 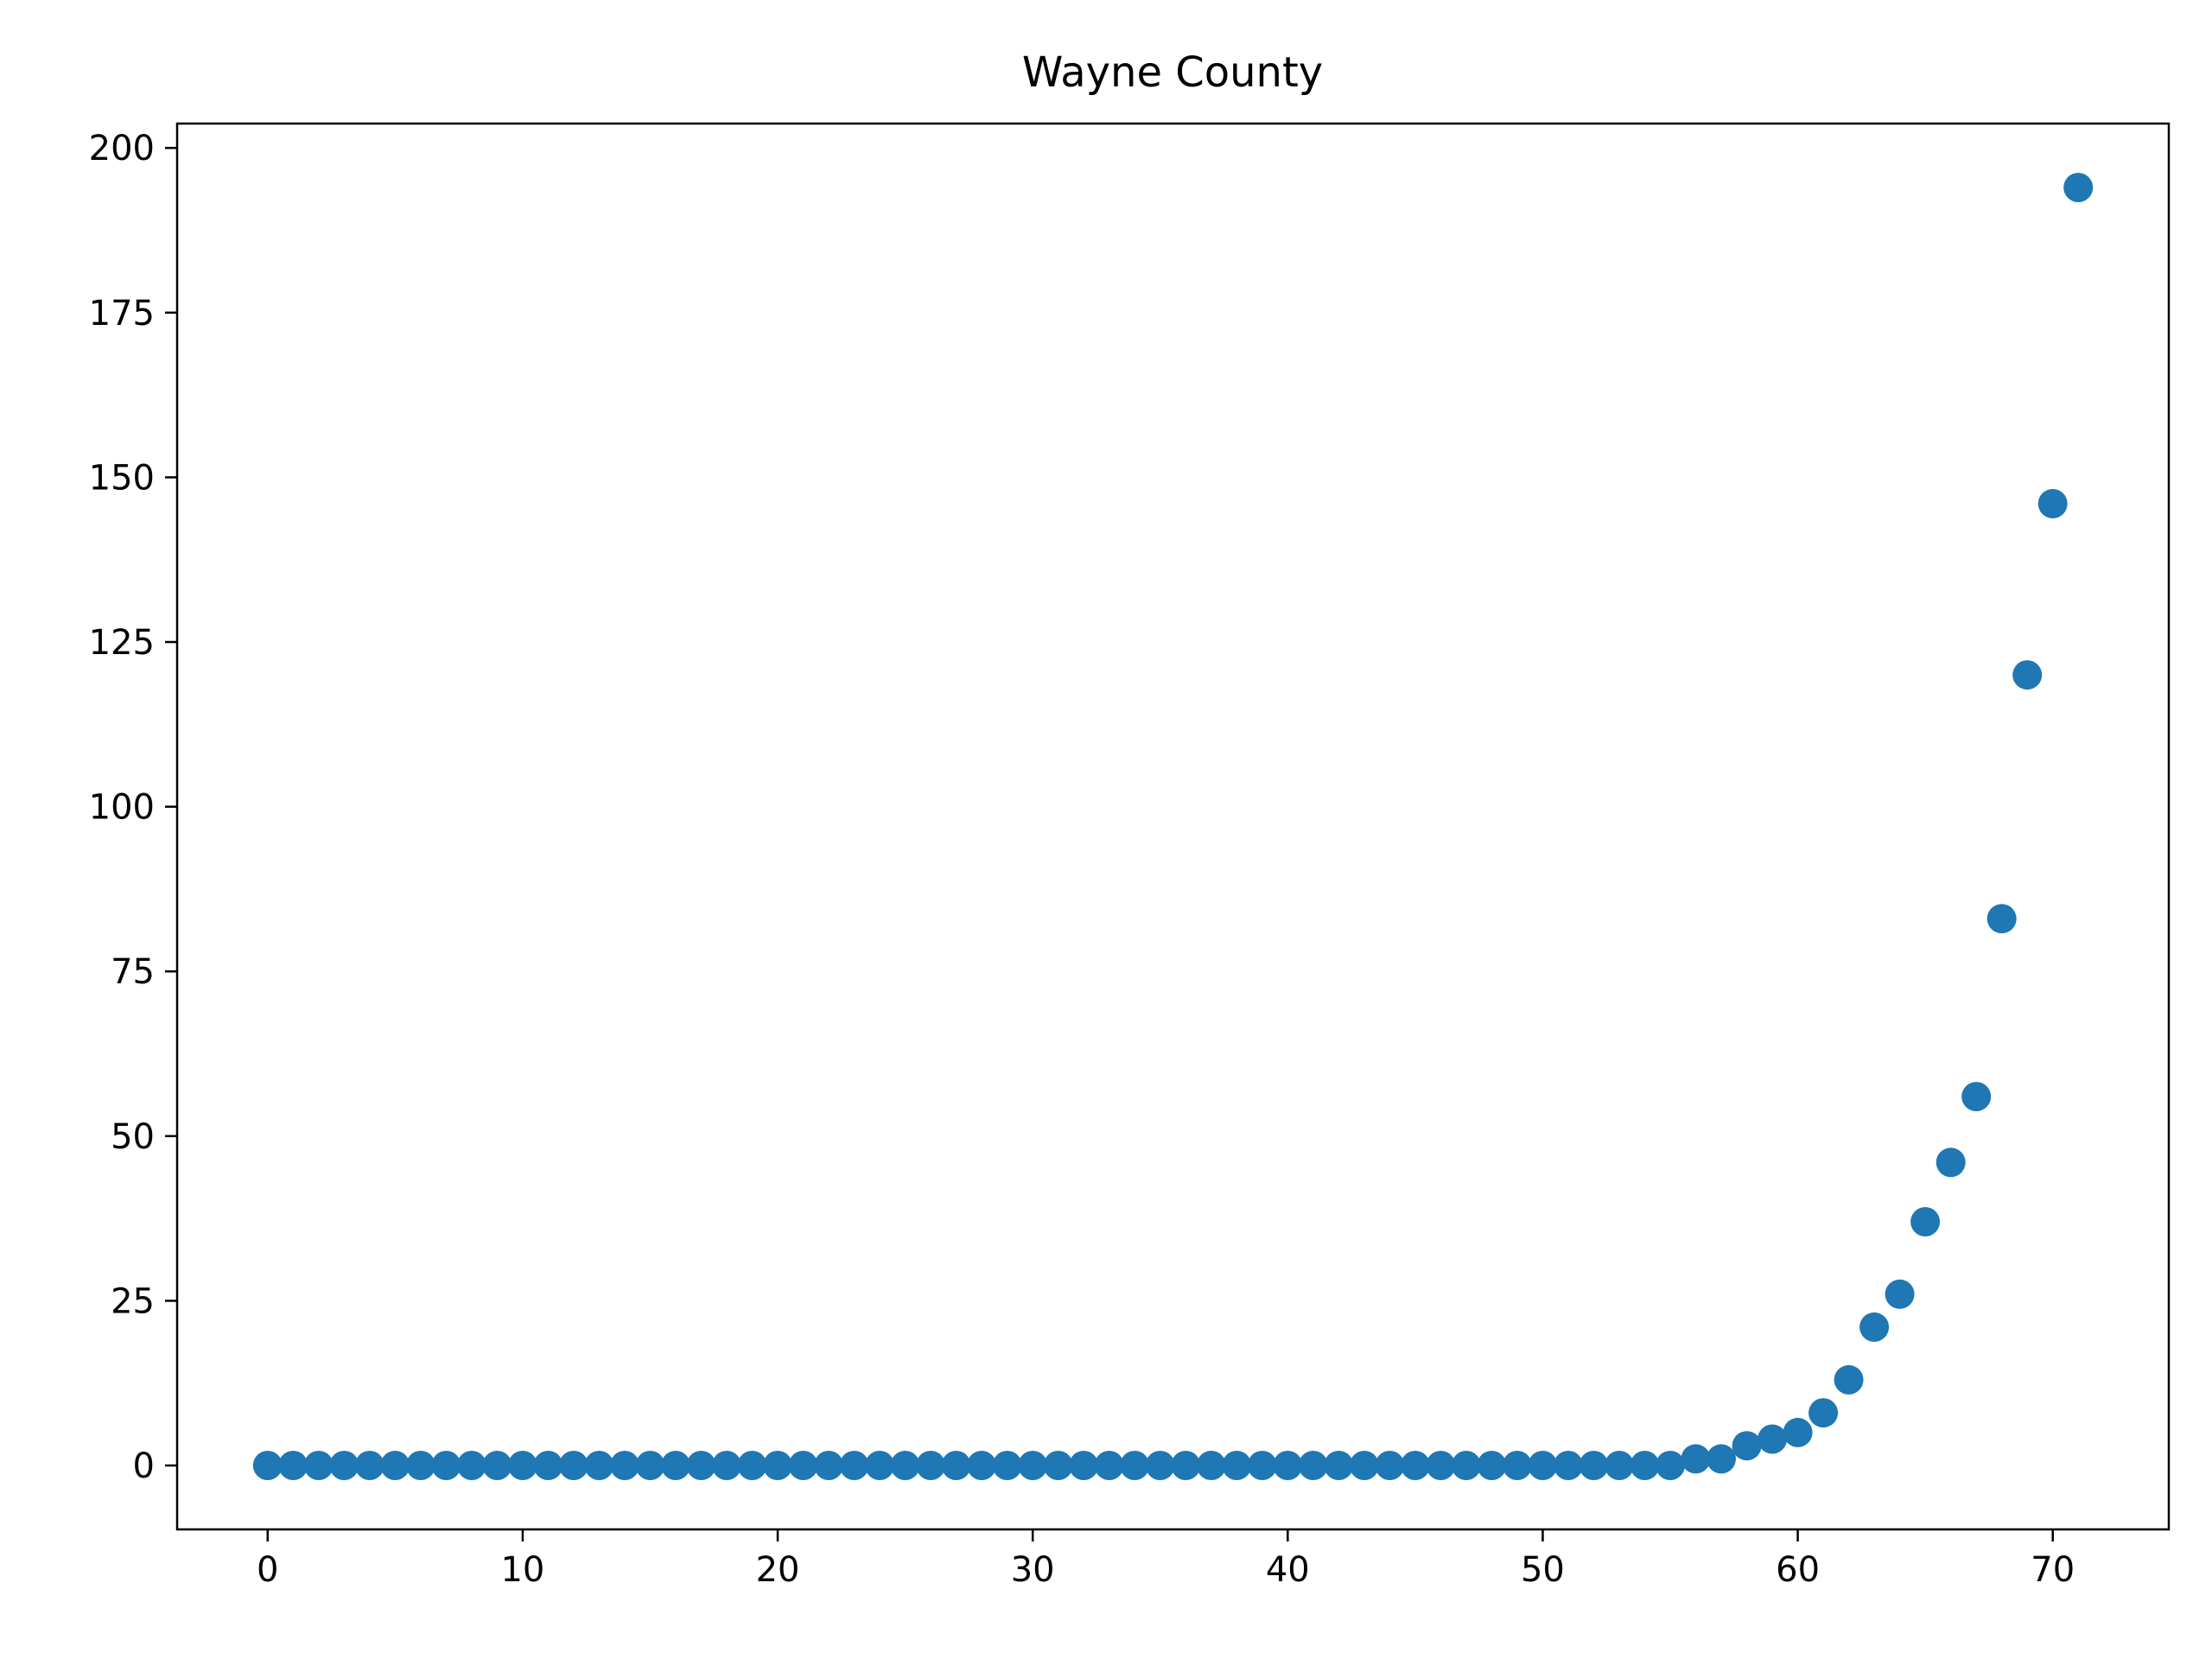 I want to click on y-tick-label: 200, so click(x=122, y=148).